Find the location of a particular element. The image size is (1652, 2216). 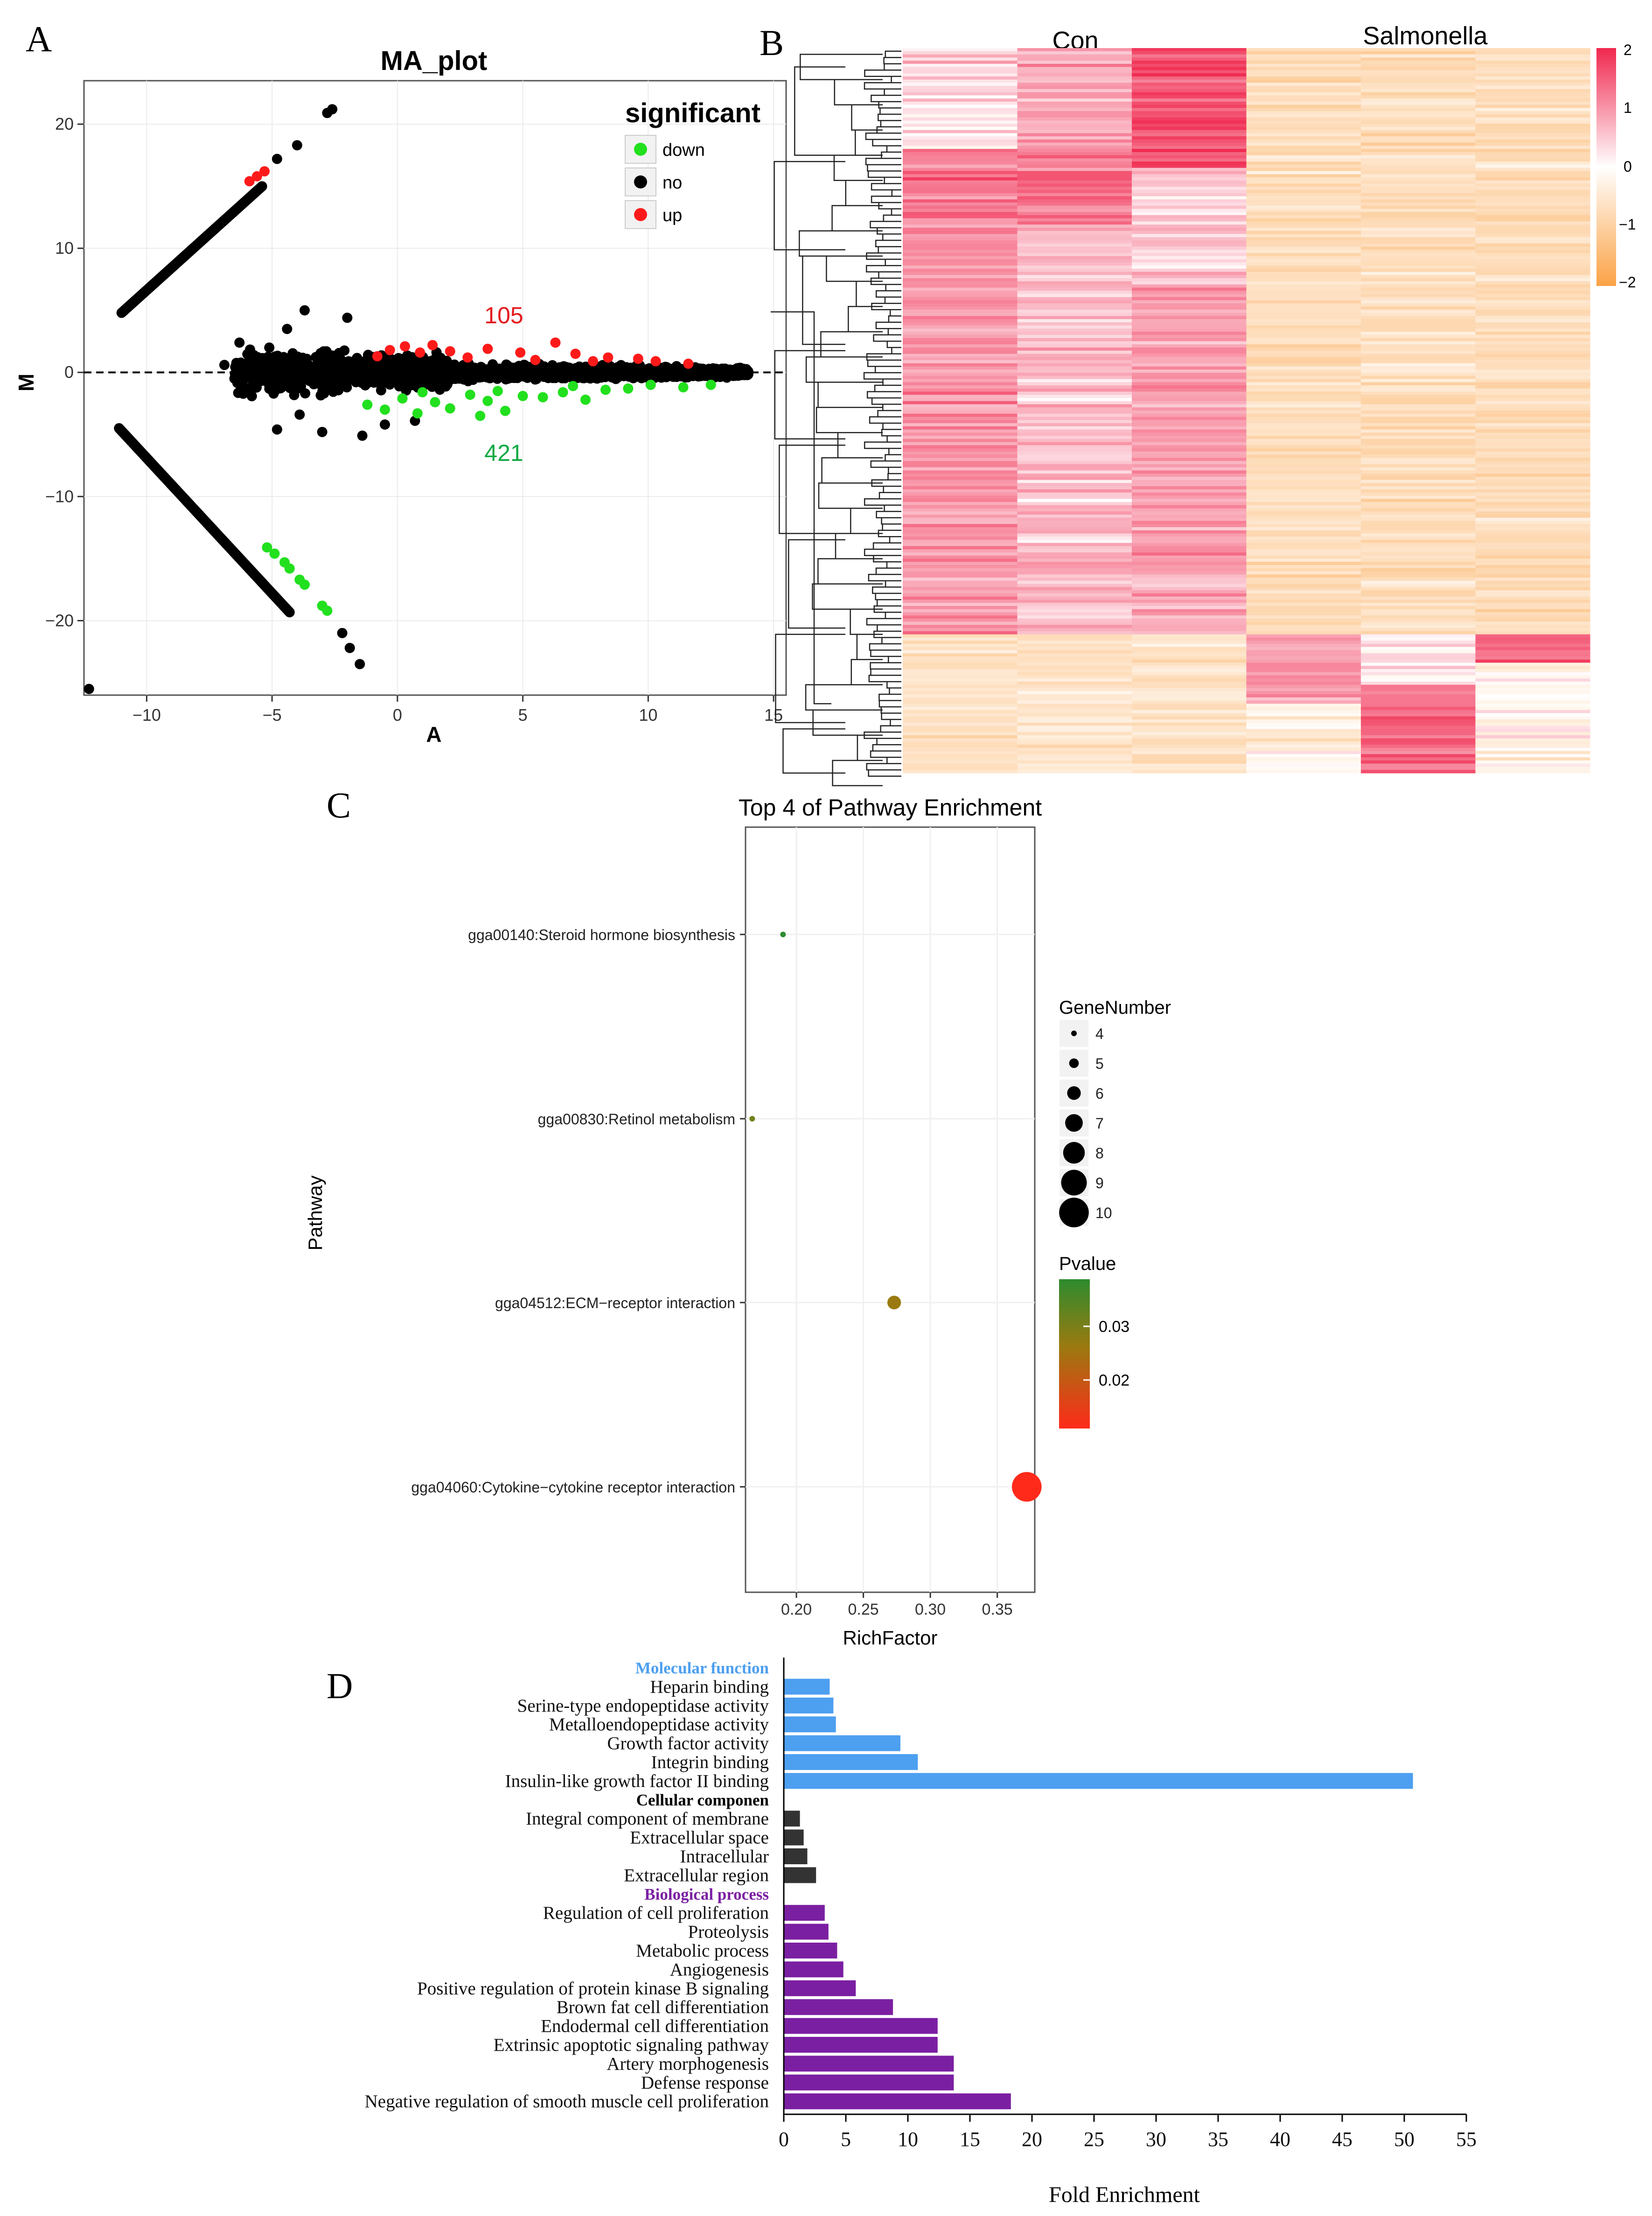

bar-label: Extracellular space is located at coordinates (699, 1838).